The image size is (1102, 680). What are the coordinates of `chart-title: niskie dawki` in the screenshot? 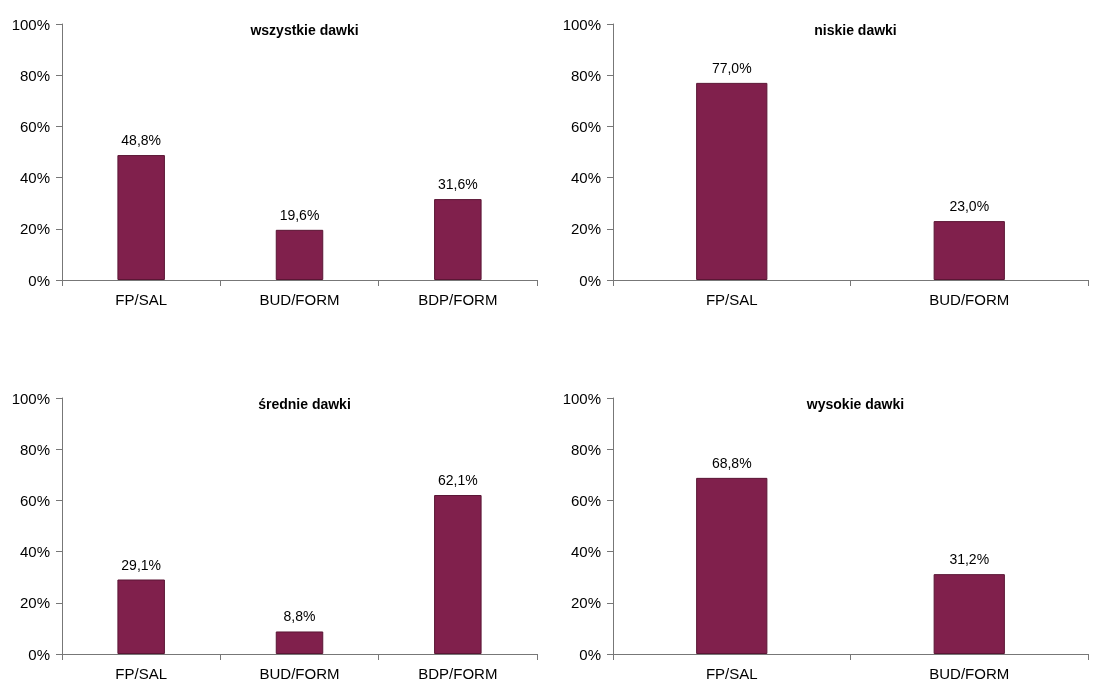 It's located at (855, 30).